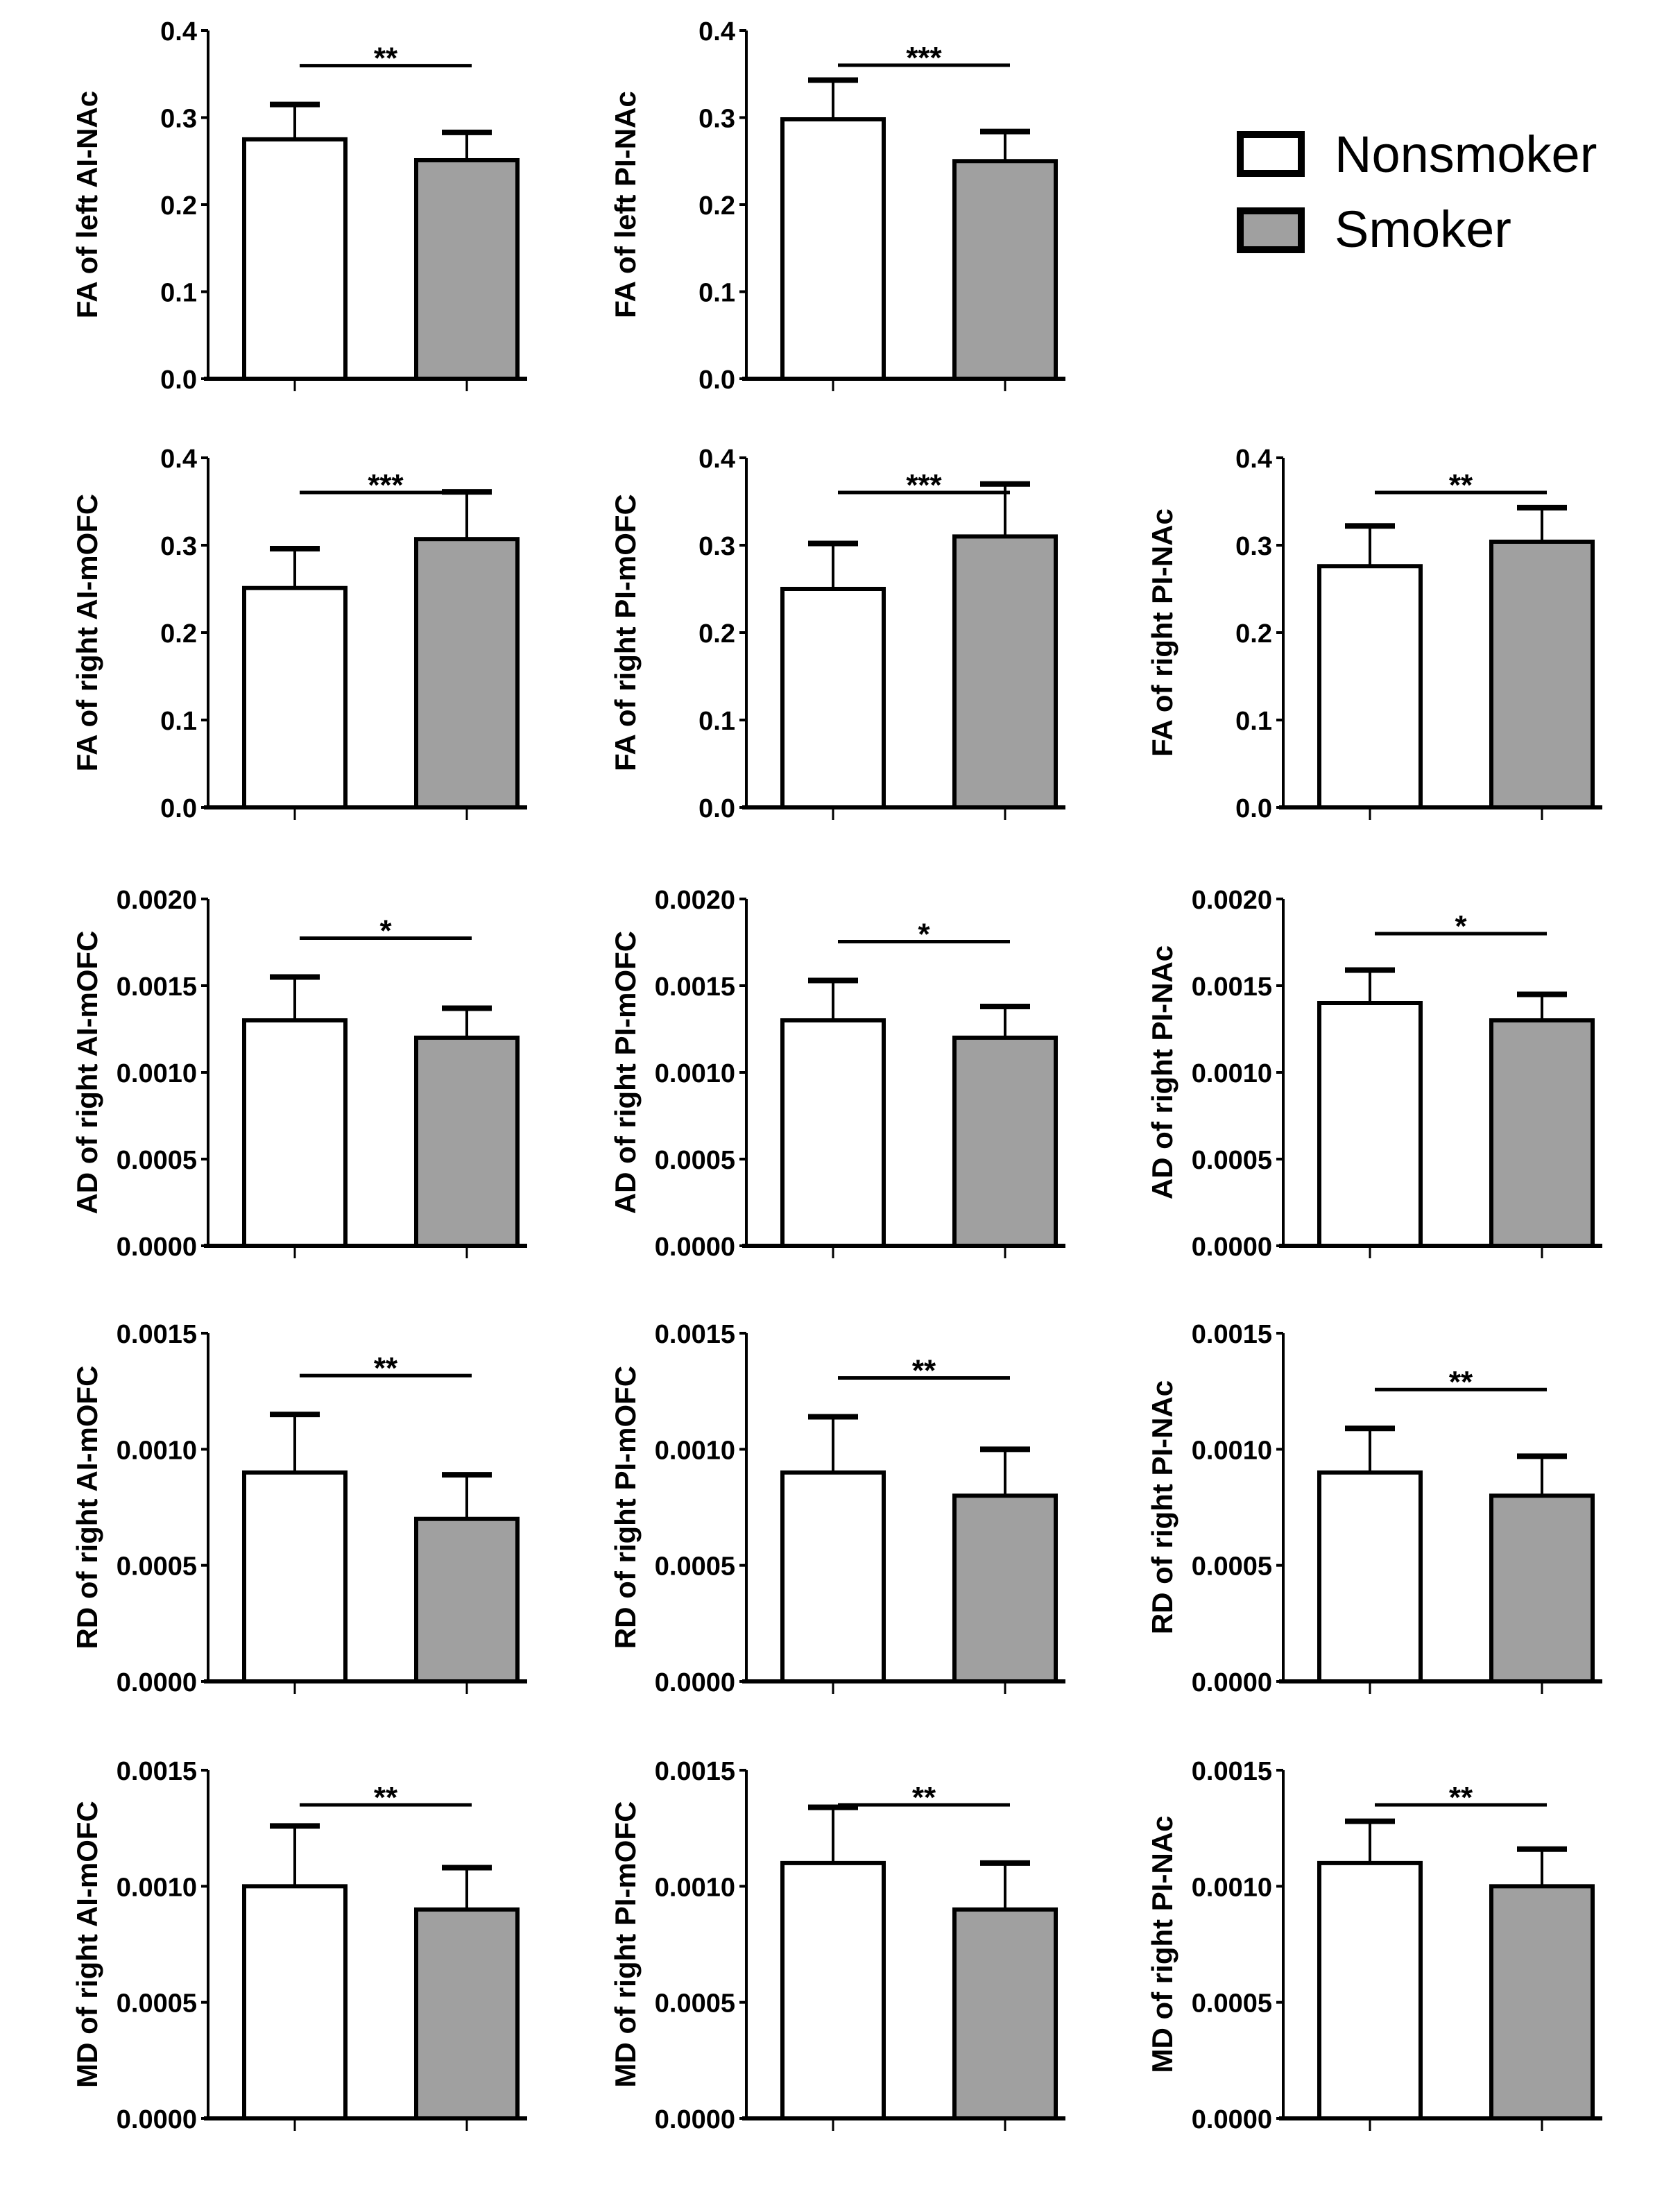  I want to click on y-axis-label: RD of right PI-mOFC, so click(625, 1507).